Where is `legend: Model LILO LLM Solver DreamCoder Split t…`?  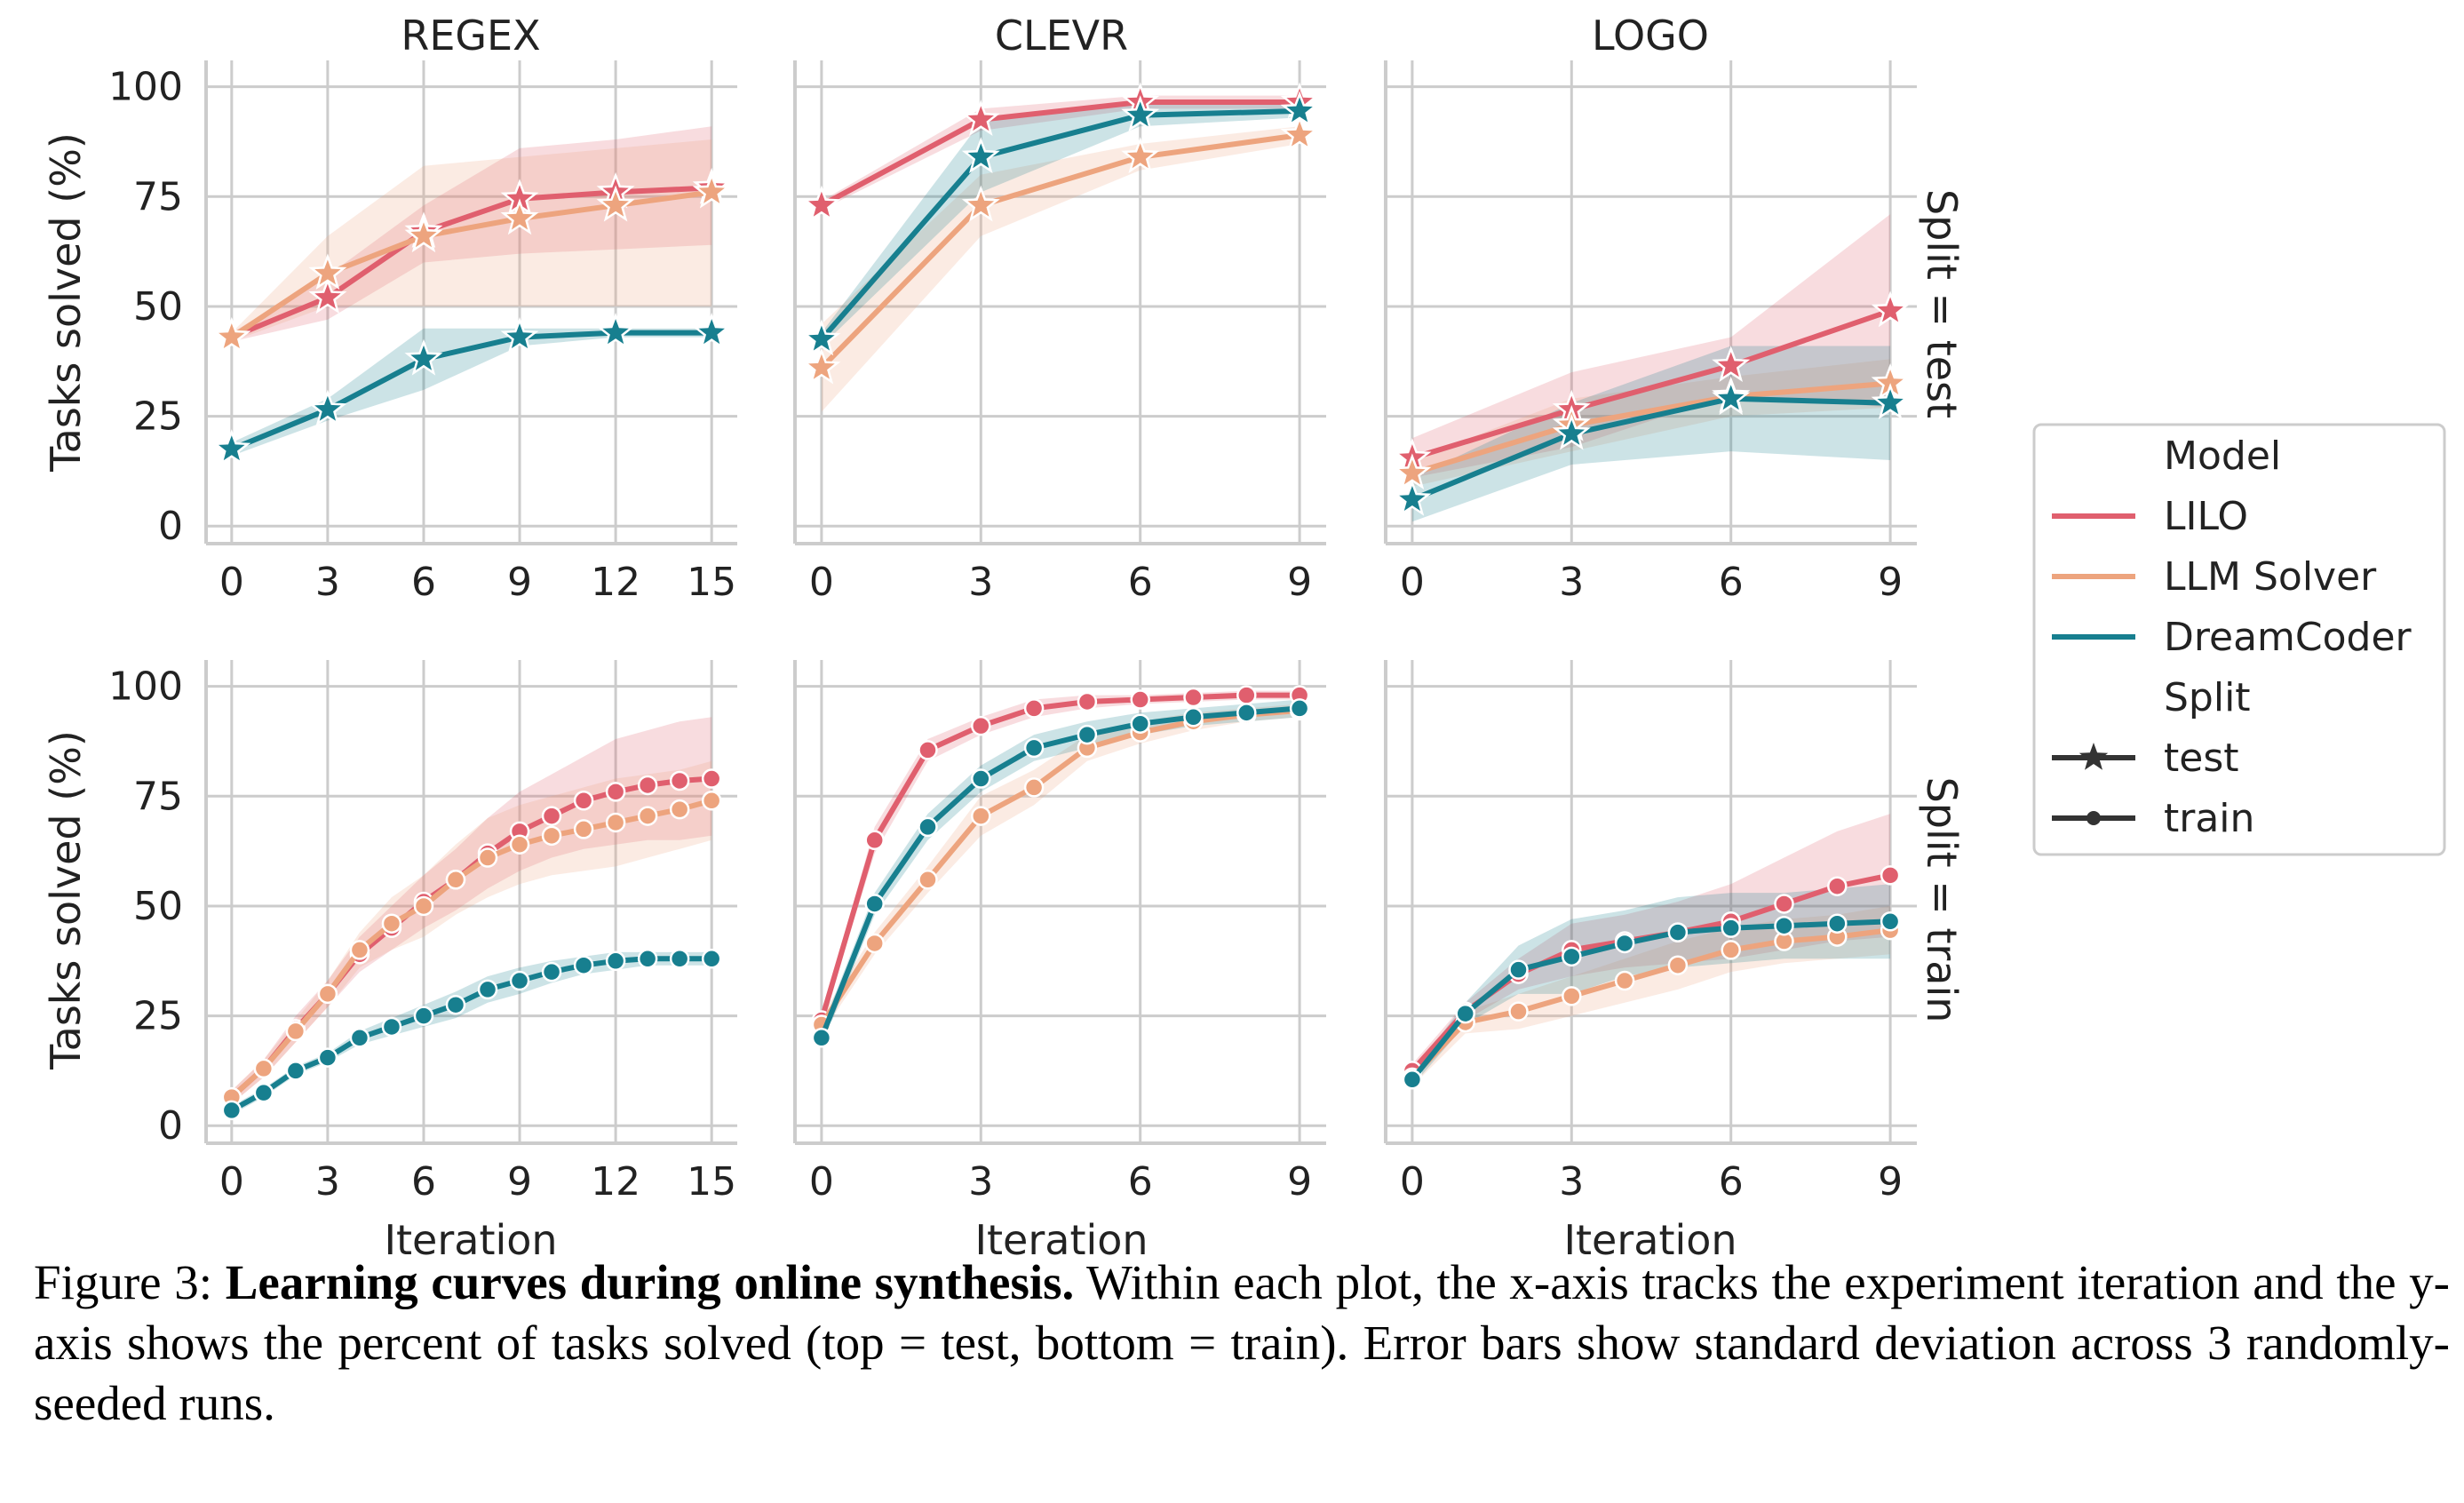
legend: Model LILO LLM Solver DreamCoder Split t… is located at coordinates (2239, 639).